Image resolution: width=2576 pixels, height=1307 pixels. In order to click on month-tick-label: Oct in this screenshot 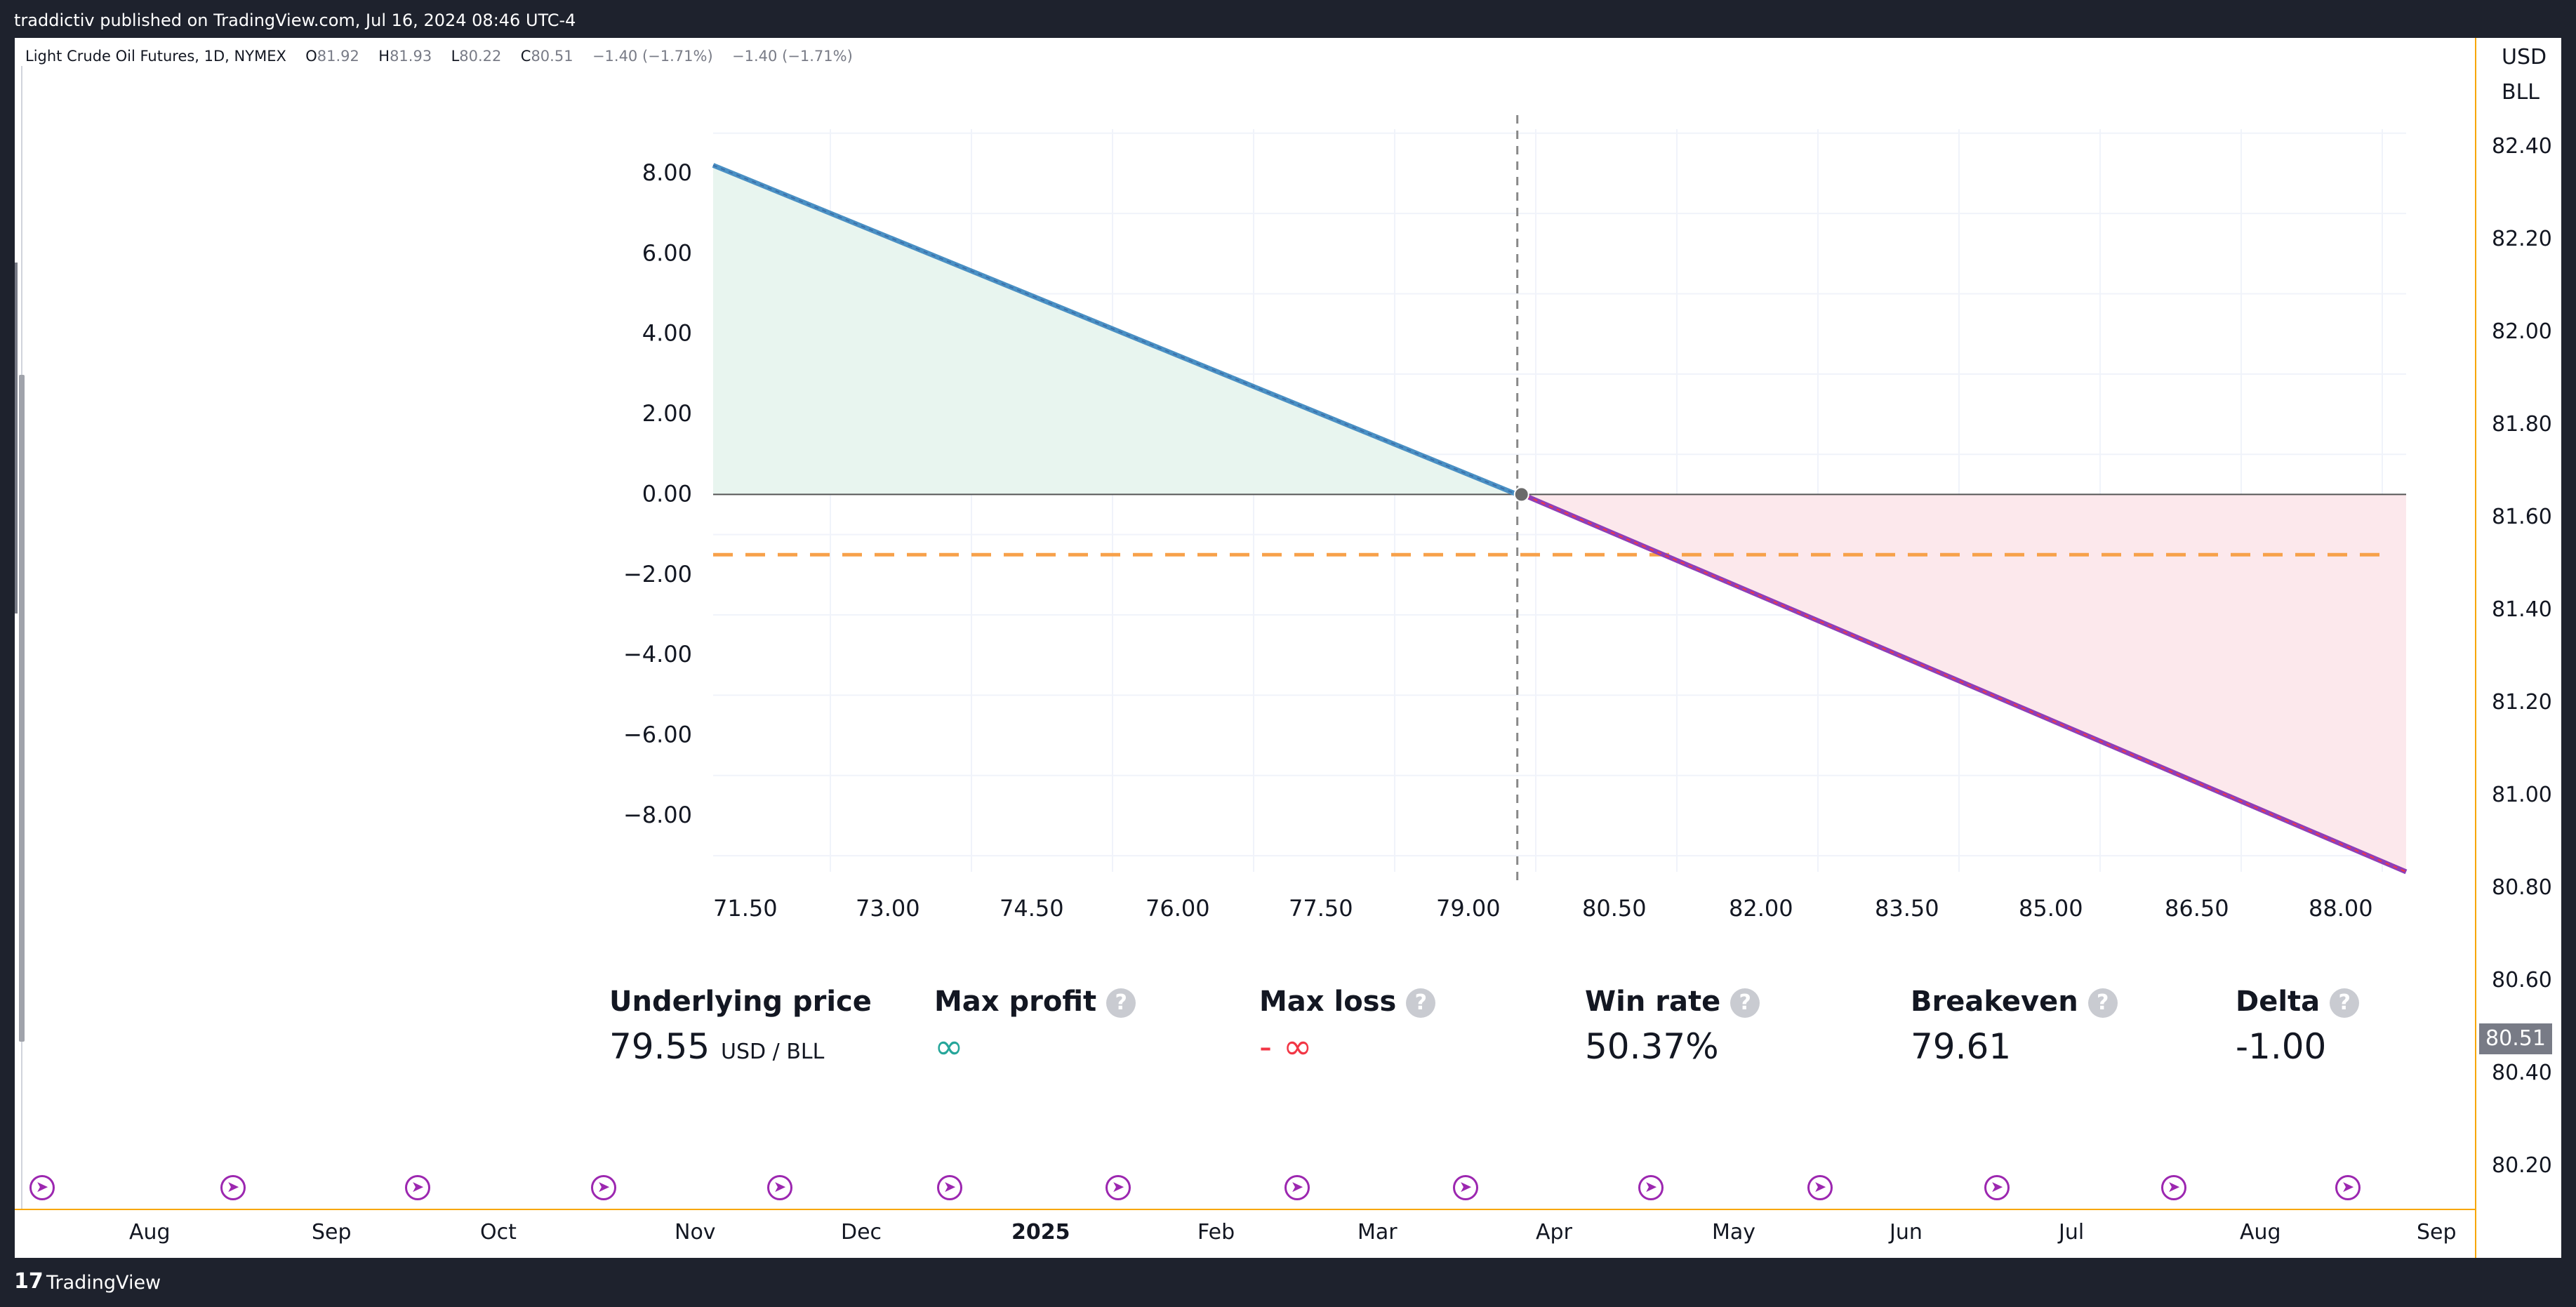, I will do `click(499, 1232)`.